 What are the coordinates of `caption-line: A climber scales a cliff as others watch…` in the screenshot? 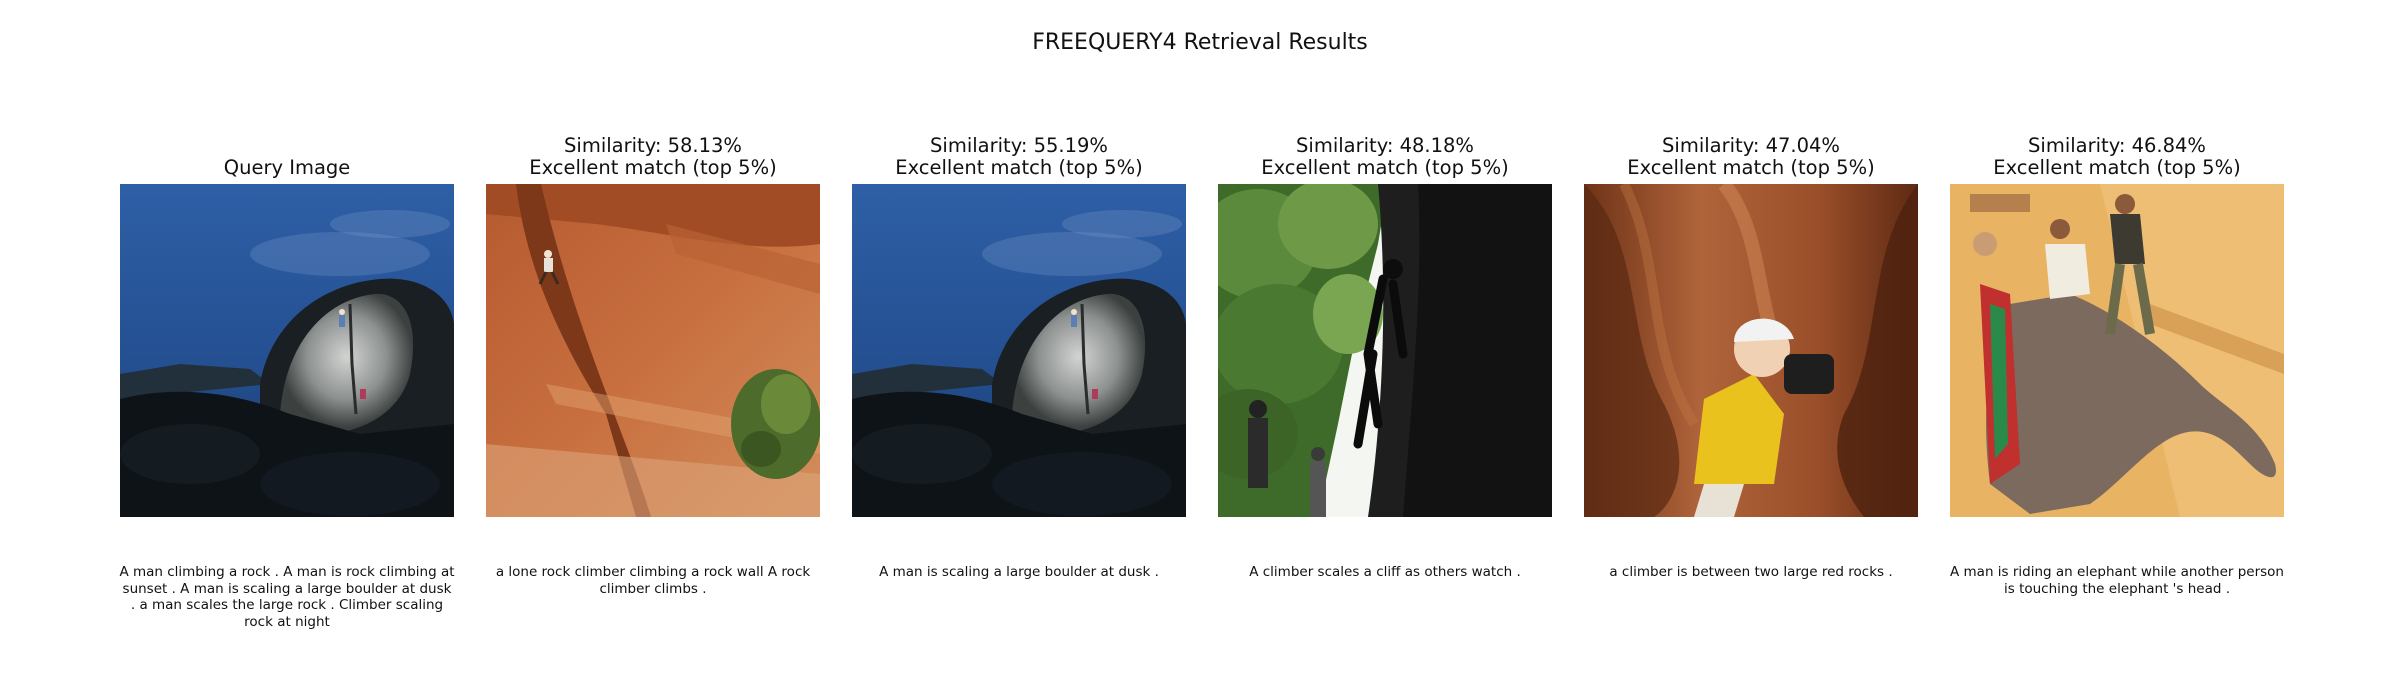 It's located at (1385, 572).